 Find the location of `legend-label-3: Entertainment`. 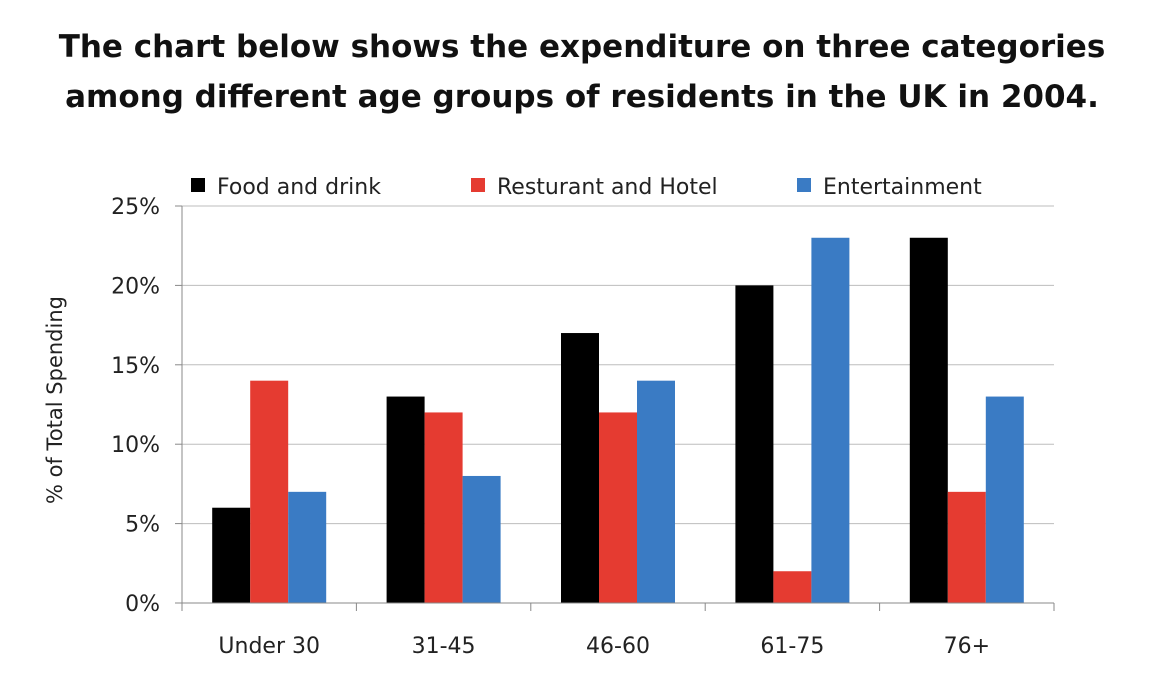

legend-label-3: Entertainment is located at coordinates (902, 187).